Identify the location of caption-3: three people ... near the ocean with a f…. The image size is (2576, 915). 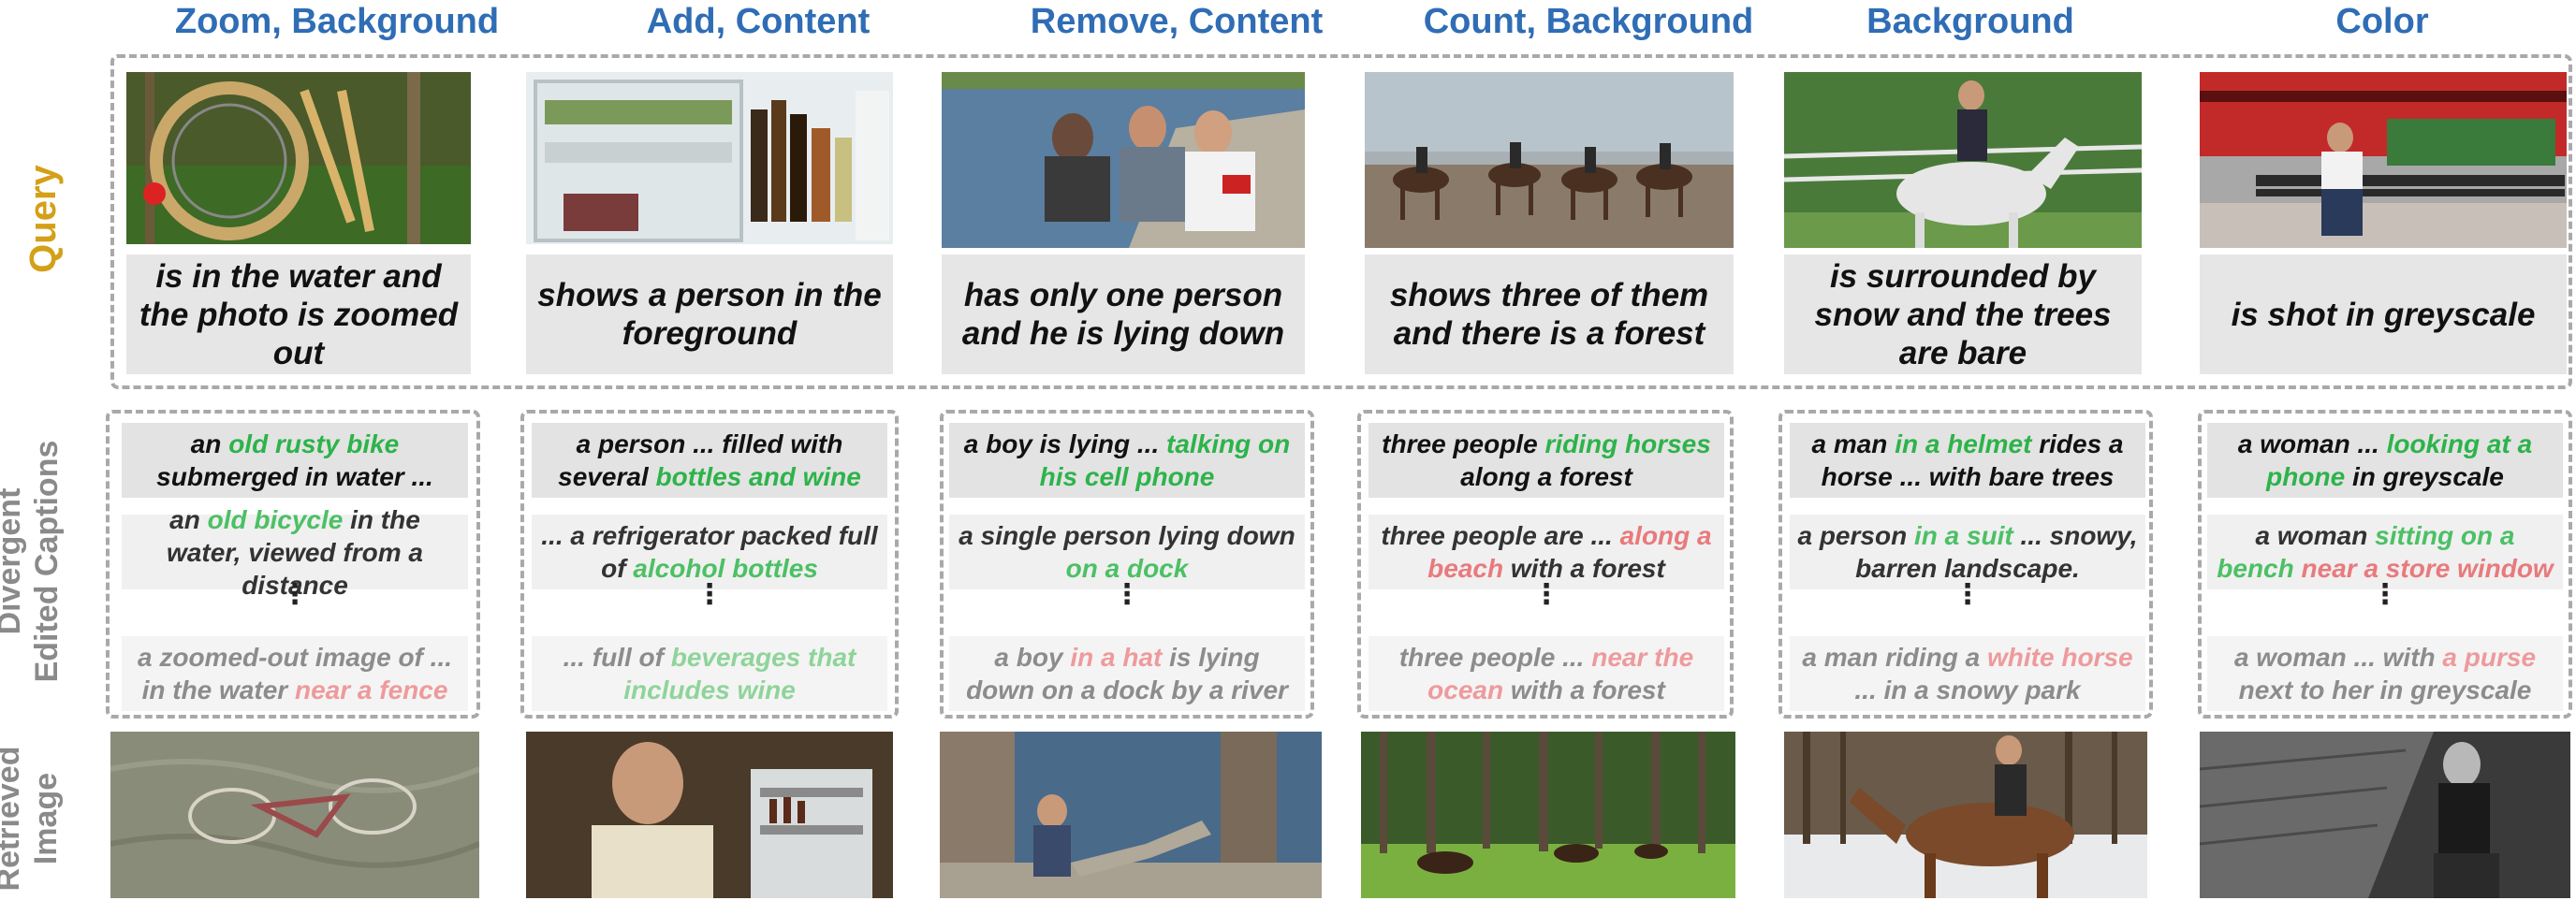
(1546, 674).